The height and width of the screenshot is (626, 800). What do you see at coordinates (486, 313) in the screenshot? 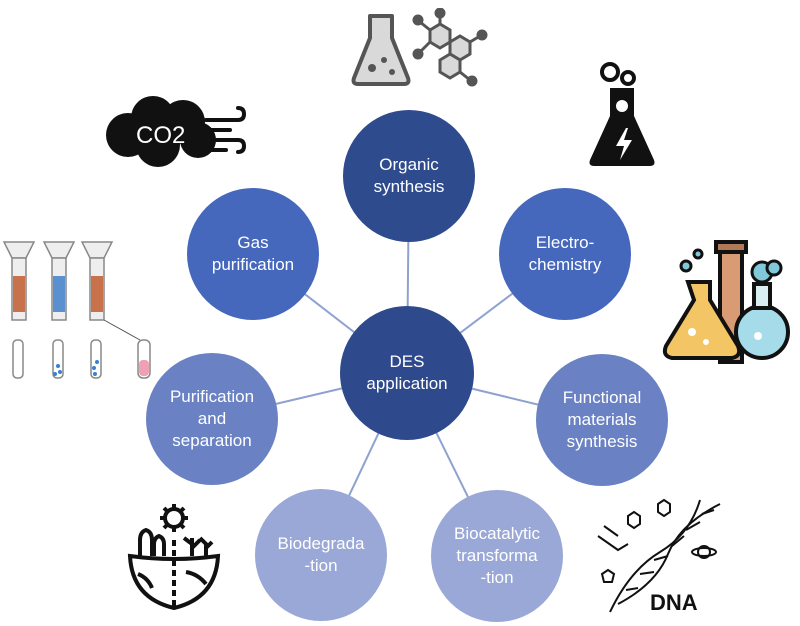
I see `connector-electrochemistry` at bounding box center [486, 313].